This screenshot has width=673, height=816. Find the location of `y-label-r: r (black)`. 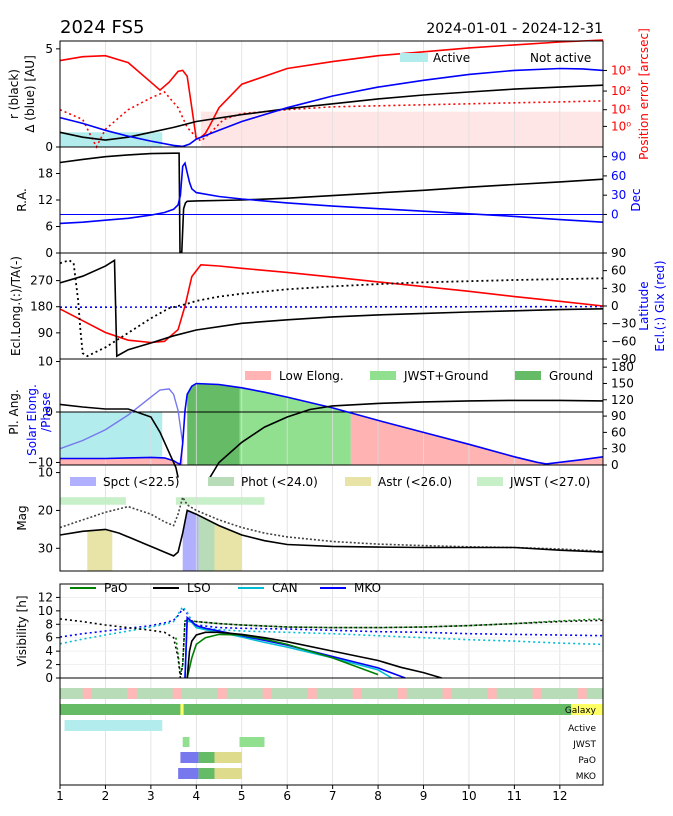

y-label-r: r (black) is located at coordinates (14, 94).